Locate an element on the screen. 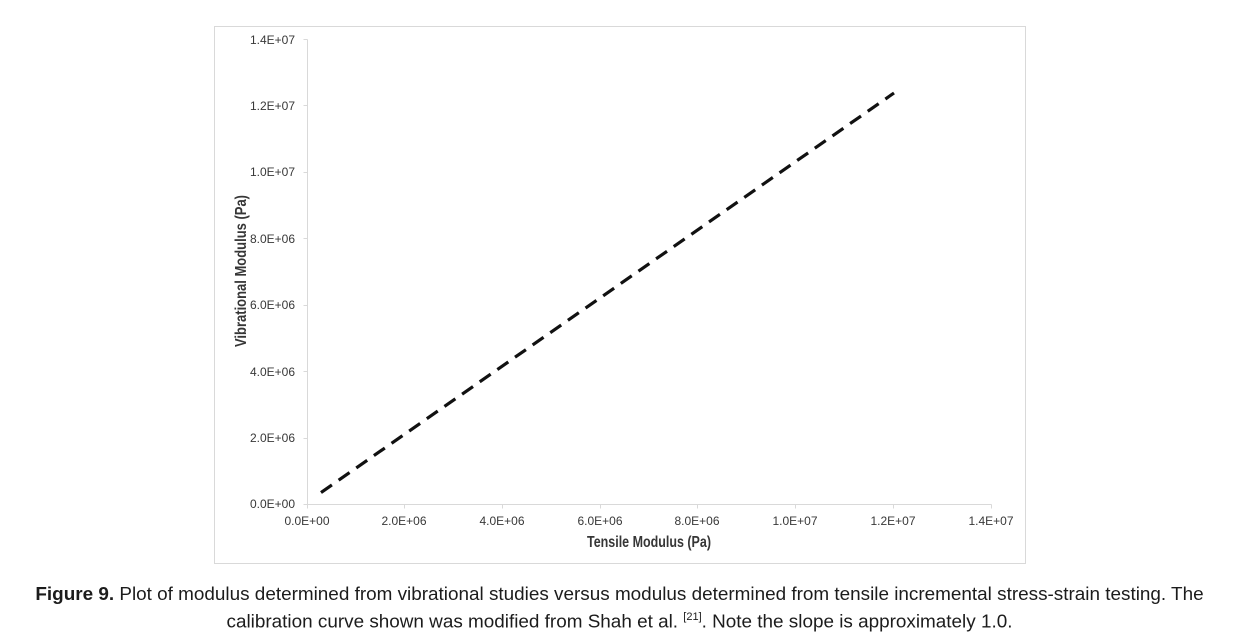 The width and height of the screenshot is (1239, 633). svg-text: Vibrational Modulus (Pa) is located at coordinates (241, 271).